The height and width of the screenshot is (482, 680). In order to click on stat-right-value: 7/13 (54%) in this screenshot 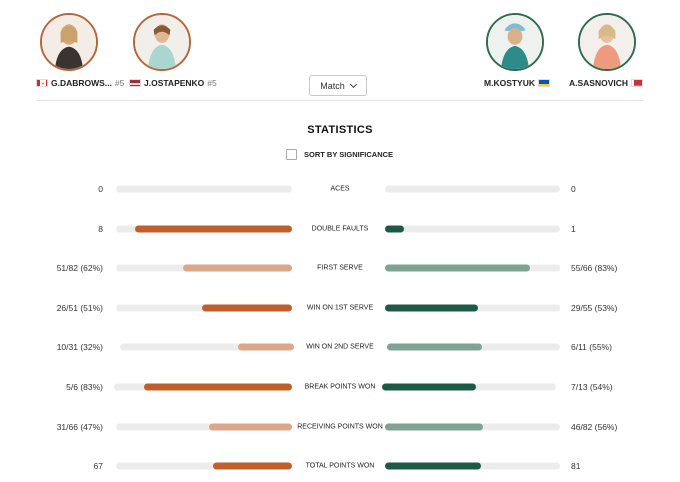, I will do `click(592, 387)`.